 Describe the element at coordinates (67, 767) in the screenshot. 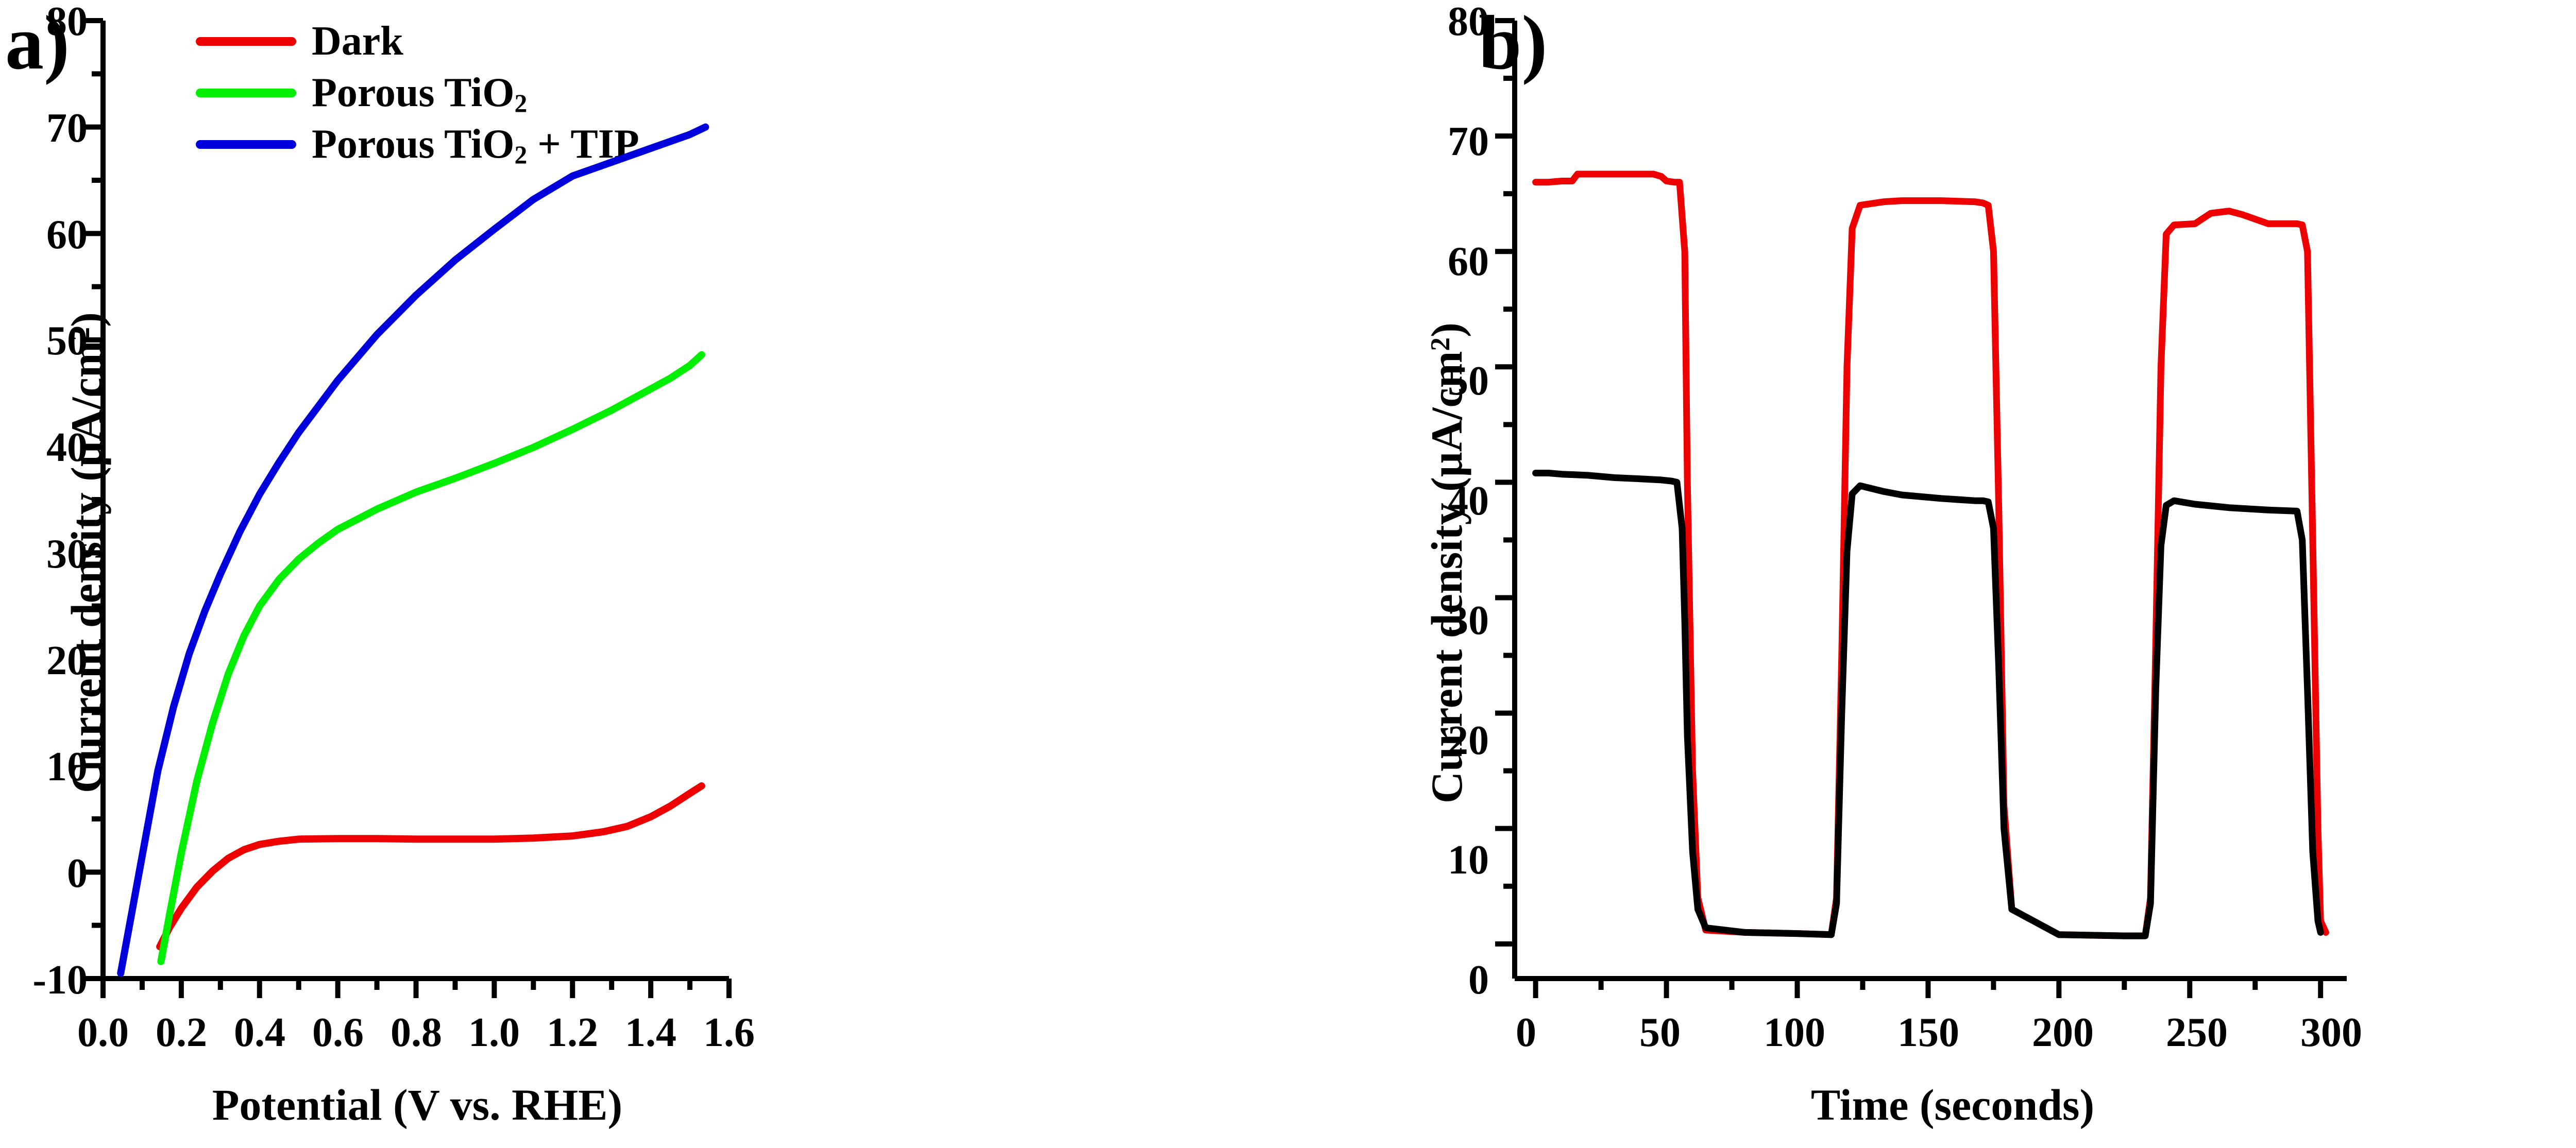

I see `panel-a-ytick-2: 10` at that location.